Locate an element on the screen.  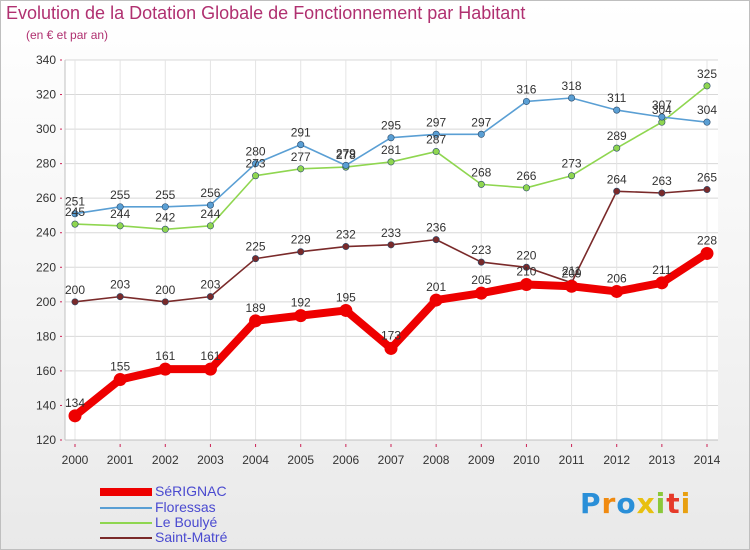
data-label-floressas: 297 is located at coordinates (436, 122).